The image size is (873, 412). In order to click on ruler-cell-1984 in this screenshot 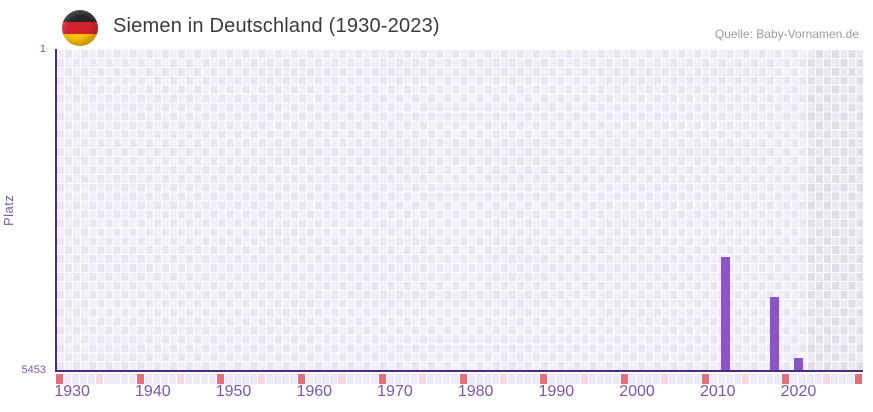, I will do `click(511, 379)`.